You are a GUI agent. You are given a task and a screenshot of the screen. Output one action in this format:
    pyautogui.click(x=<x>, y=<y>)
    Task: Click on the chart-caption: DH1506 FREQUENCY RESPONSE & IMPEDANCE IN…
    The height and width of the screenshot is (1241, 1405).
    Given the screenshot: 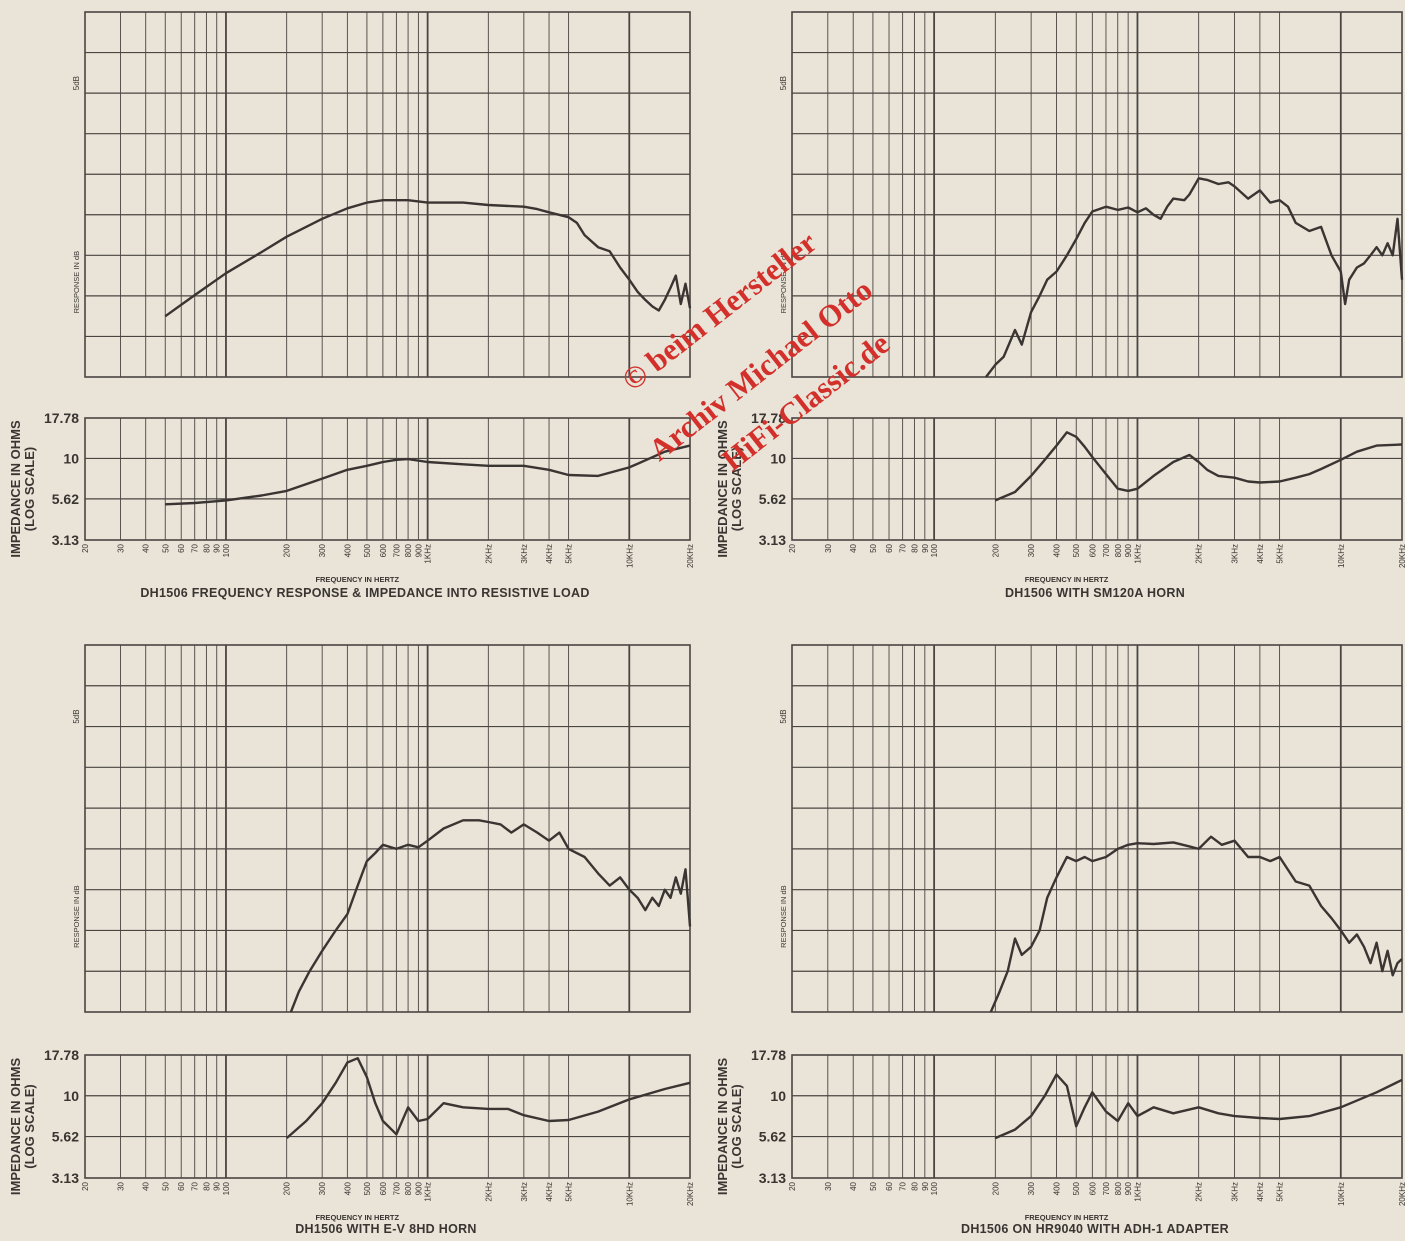 What is the action you would take?
    pyautogui.click(x=364, y=593)
    